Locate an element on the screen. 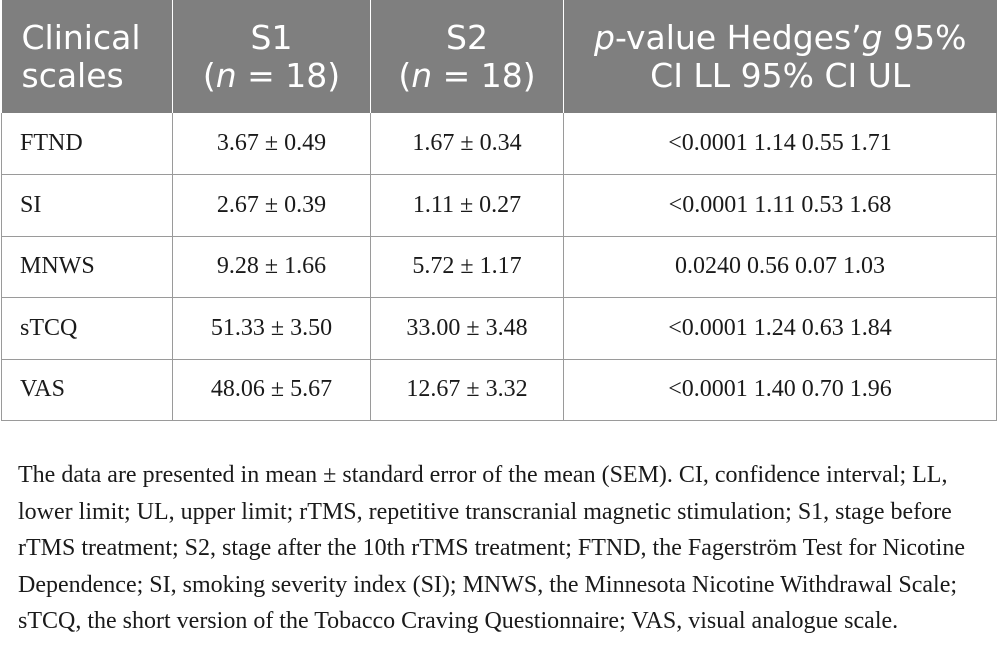 The image size is (997, 661). cell-stats: 0.0240 0.56 0.07 1.03 is located at coordinates (780, 267).